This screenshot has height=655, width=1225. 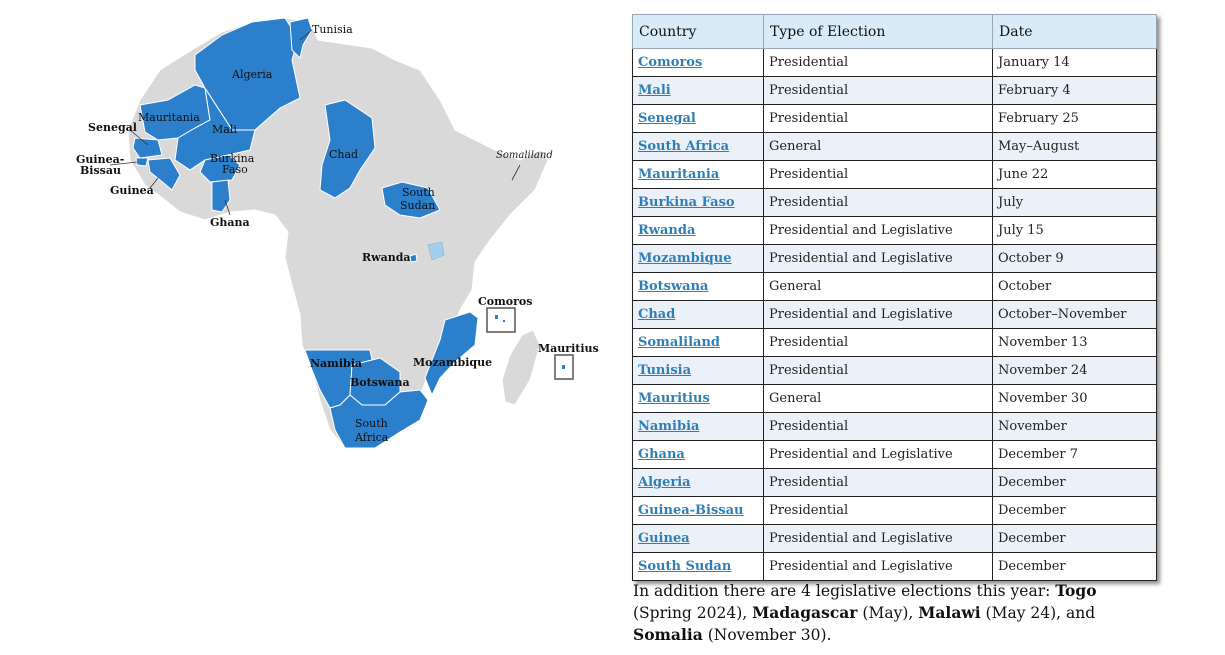 What do you see at coordinates (452, 362) in the screenshot?
I see `label-mozambique: Mozambique` at bounding box center [452, 362].